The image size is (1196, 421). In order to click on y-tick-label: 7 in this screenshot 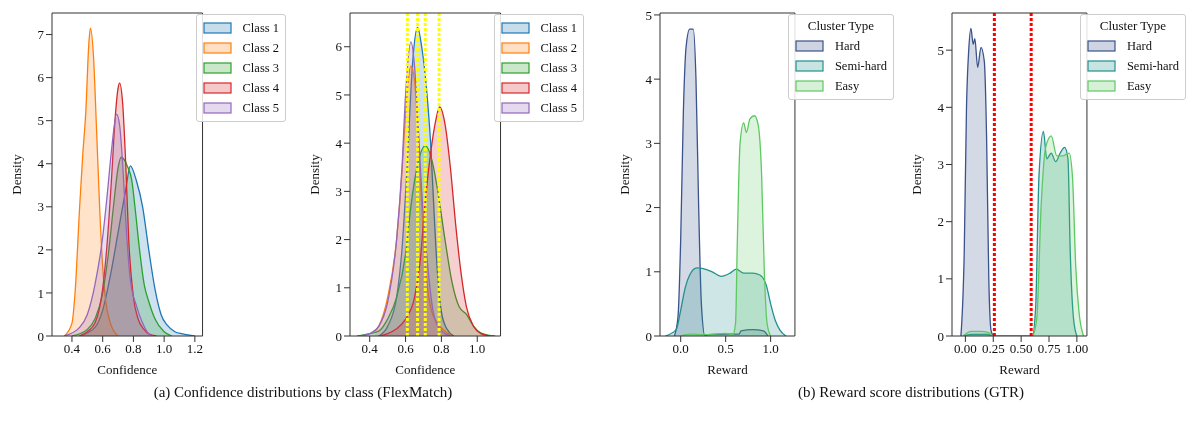, I will do `click(41, 35)`.